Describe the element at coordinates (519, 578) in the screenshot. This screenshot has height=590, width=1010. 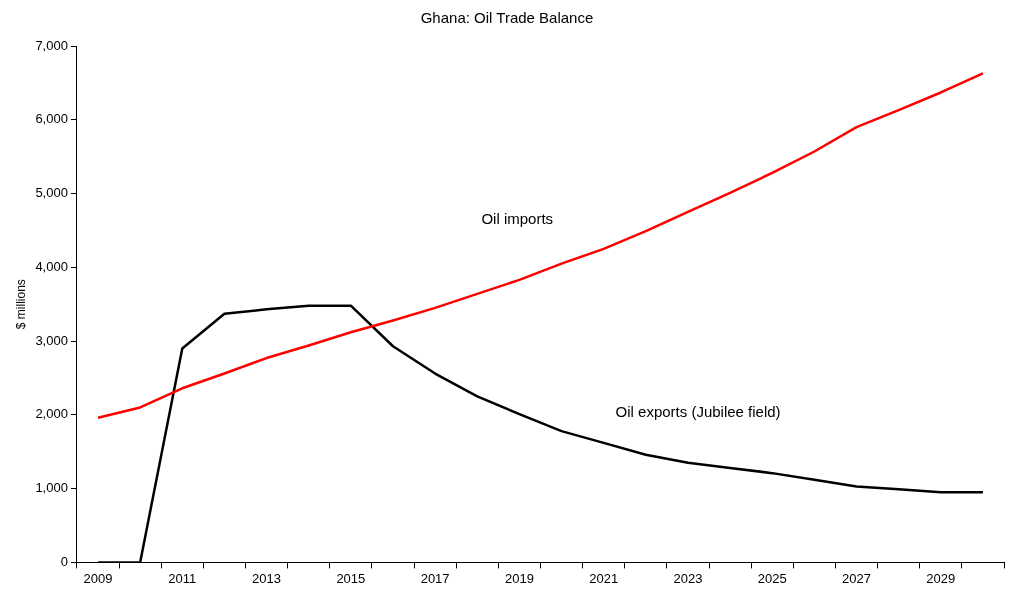
I see `x-tick-label: 2019` at that location.